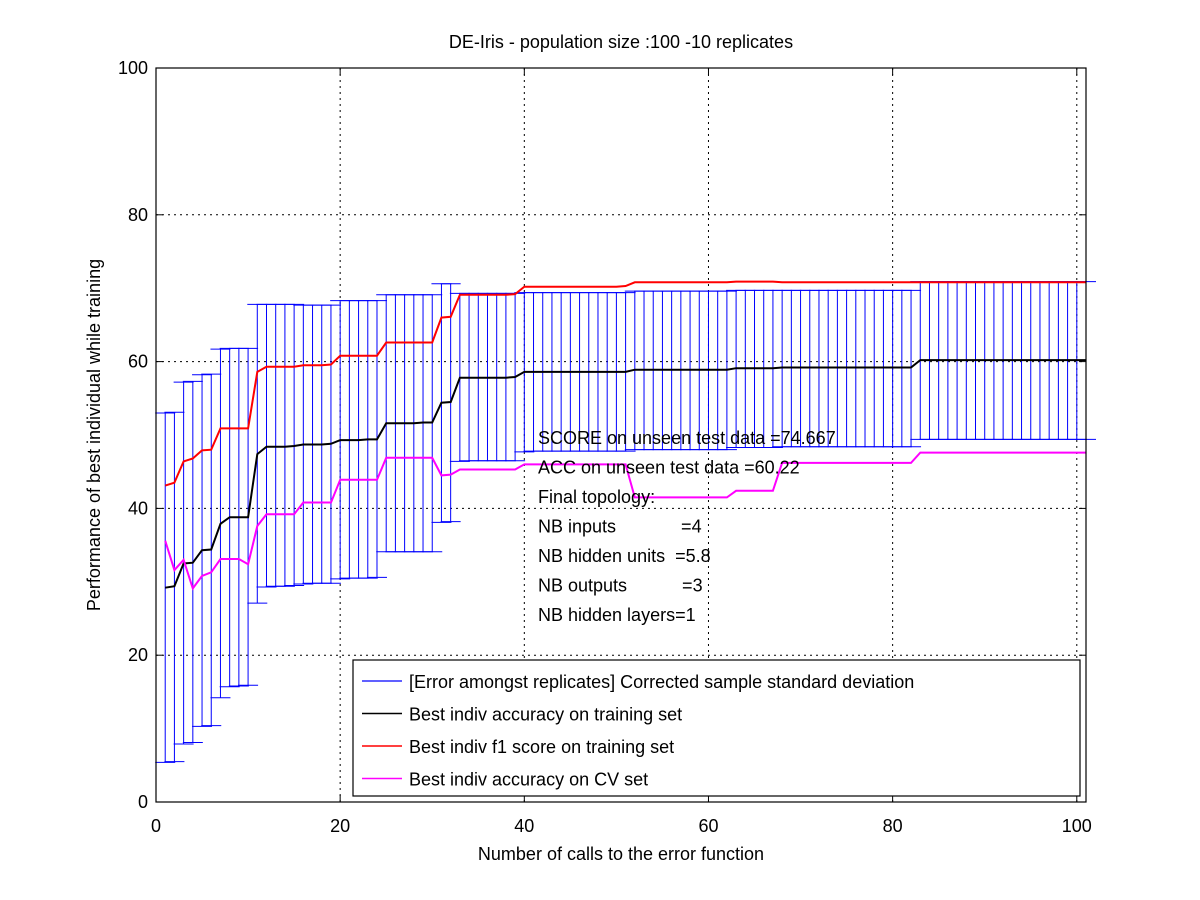 The height and width of the screenshot is (900, 1200). Describe the element at coordinates (138, 215) in the screenshot. I see `y-tick-label: 80` at that location.